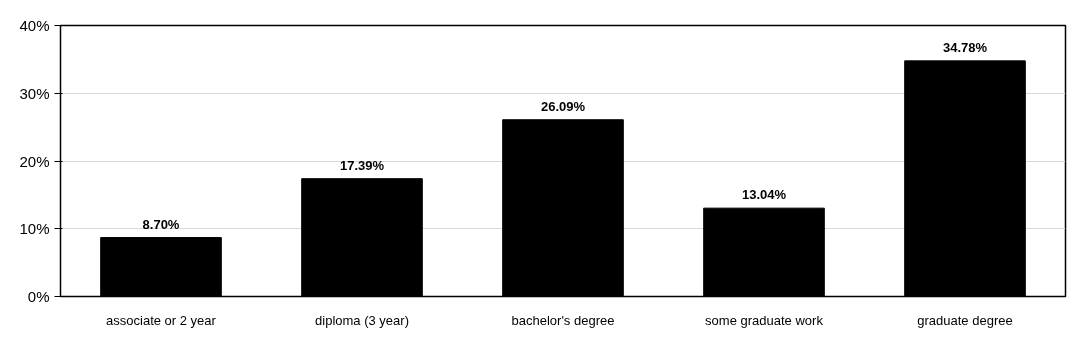  What do you see at coordinates (965, 47) in the screenshot?
I see `data-label: 34.78%` at bounding box center [965, 47].